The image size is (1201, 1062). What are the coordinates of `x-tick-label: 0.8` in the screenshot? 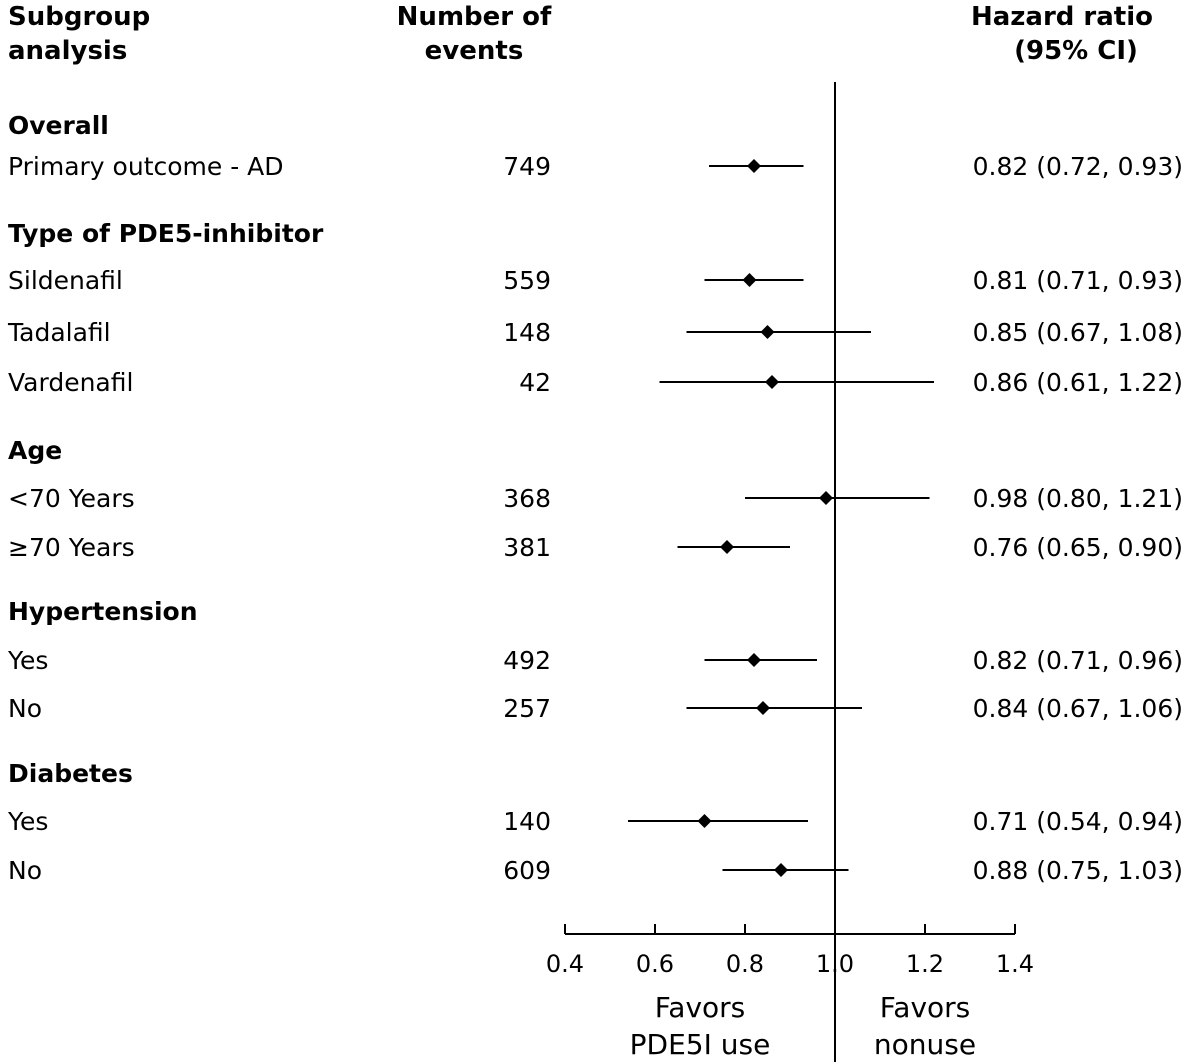 It's located at (745, 964).